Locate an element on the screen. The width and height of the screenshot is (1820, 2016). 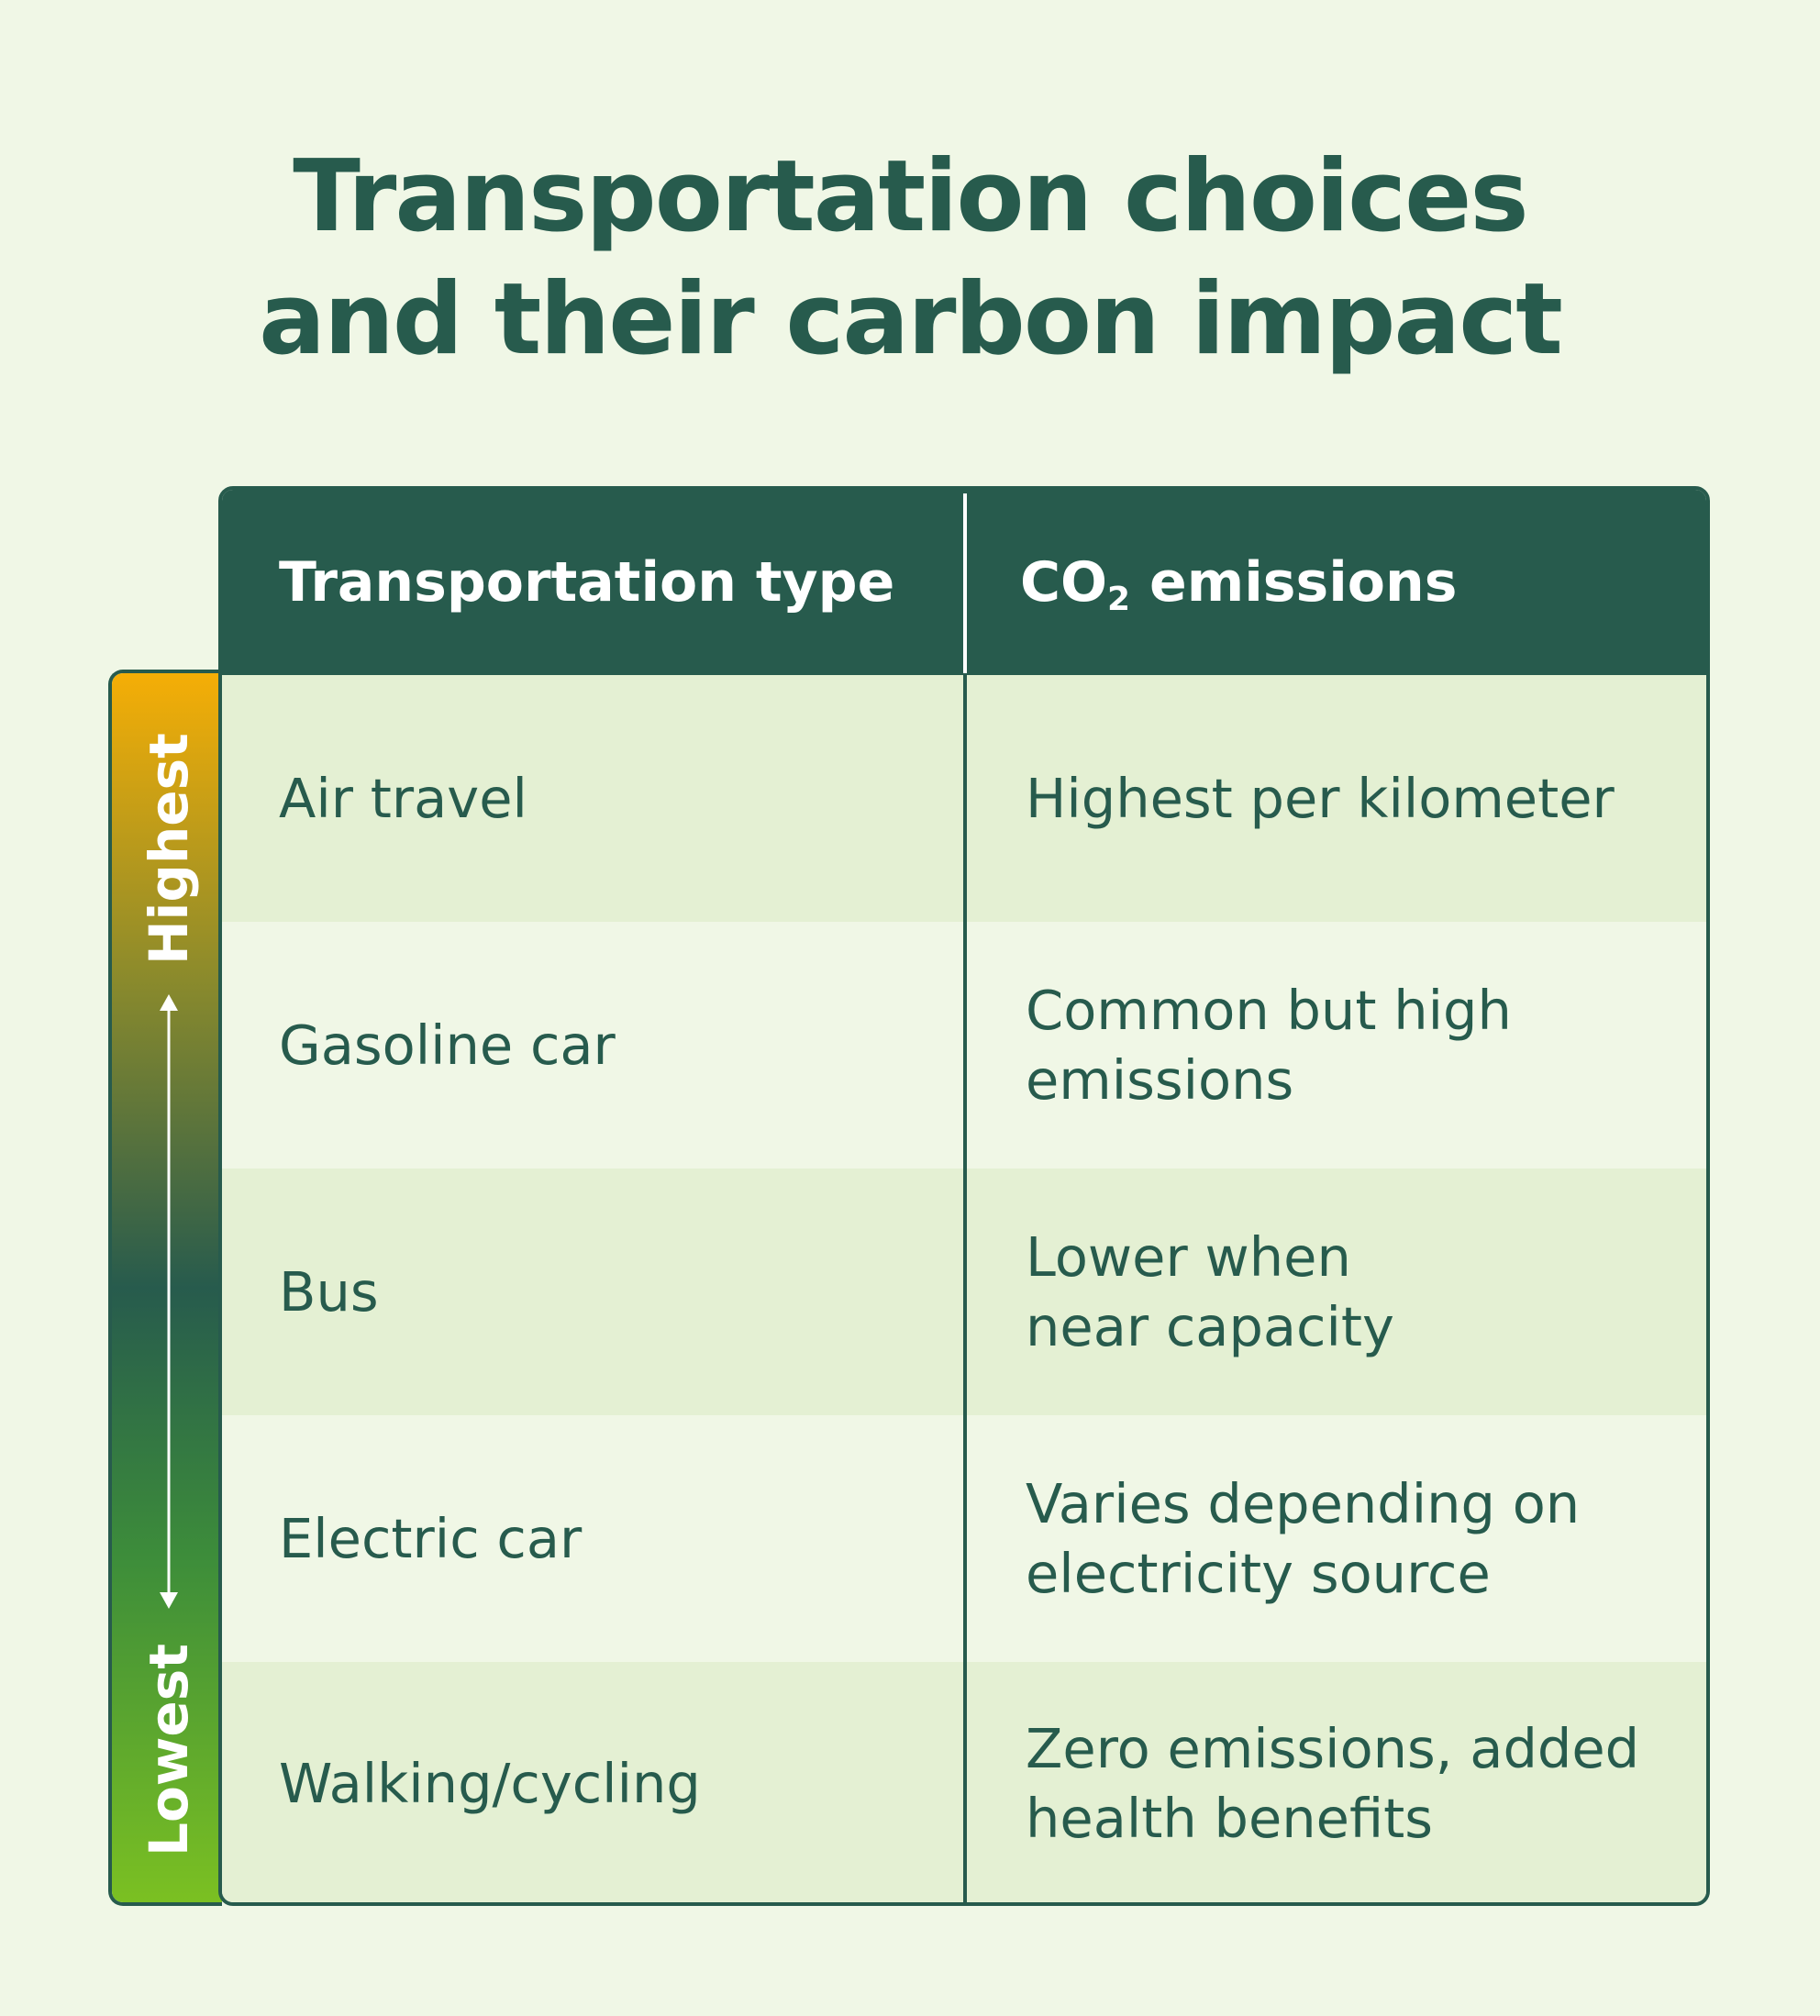
table-header: Transportation type CO2 emissions is located at coordinates (964, 582).